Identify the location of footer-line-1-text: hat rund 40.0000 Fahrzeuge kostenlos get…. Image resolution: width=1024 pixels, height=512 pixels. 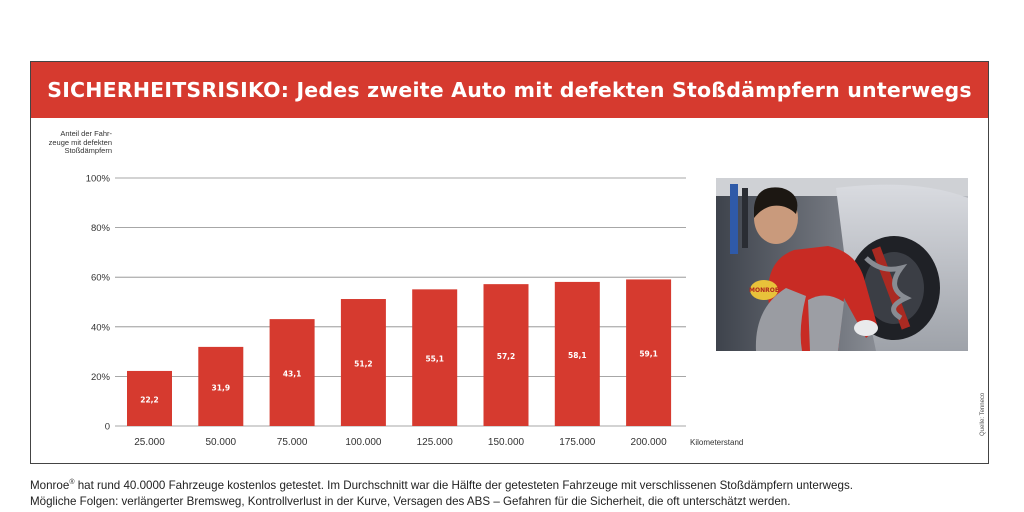
(463, 485).